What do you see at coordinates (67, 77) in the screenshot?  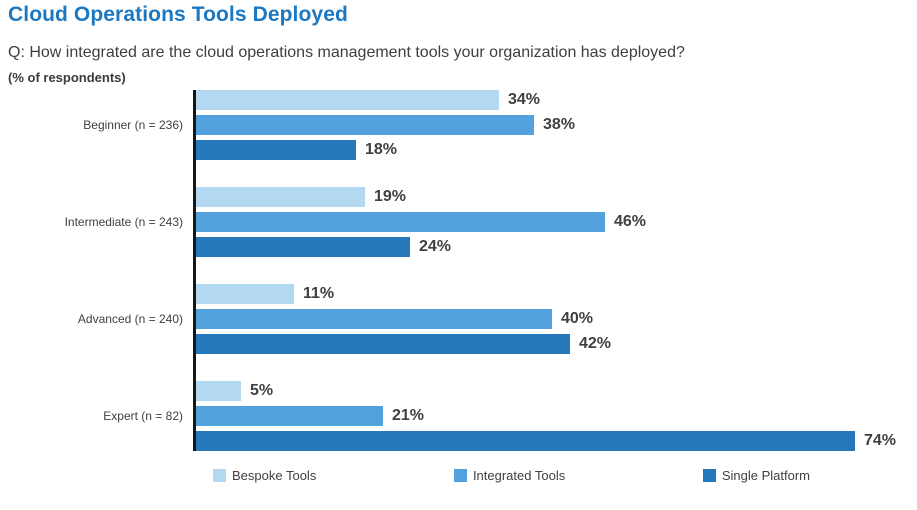 I see `unit-note: (% of respondents)` at bounding box center [67, 77].